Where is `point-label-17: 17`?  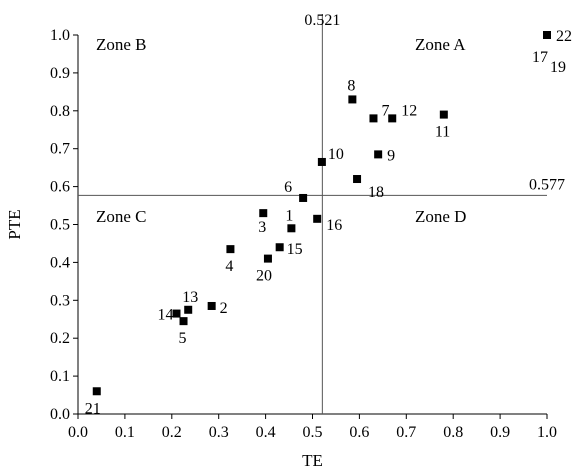 point-label-17: 17 is located at coordinates (540, 57).